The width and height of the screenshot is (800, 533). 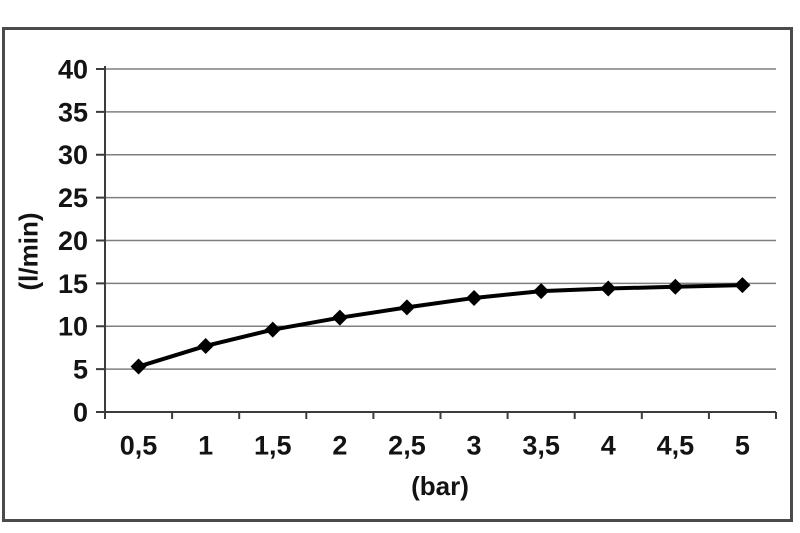 What do you see at coordinates (73, 69) in the screenshot?
I see `y-tick-label: 40` at bounding box center [73, 69].